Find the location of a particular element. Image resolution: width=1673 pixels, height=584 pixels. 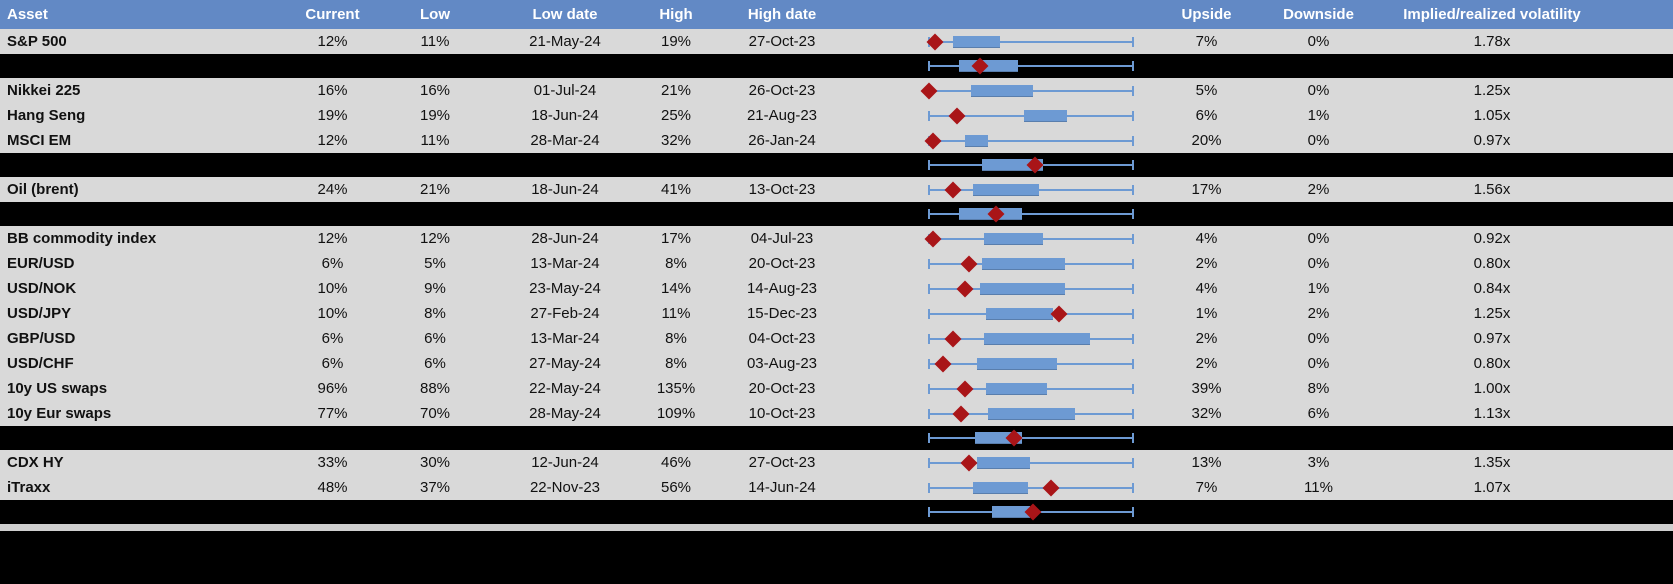

asset-cell: Oil (brent) is located at coordinates (43, 189).